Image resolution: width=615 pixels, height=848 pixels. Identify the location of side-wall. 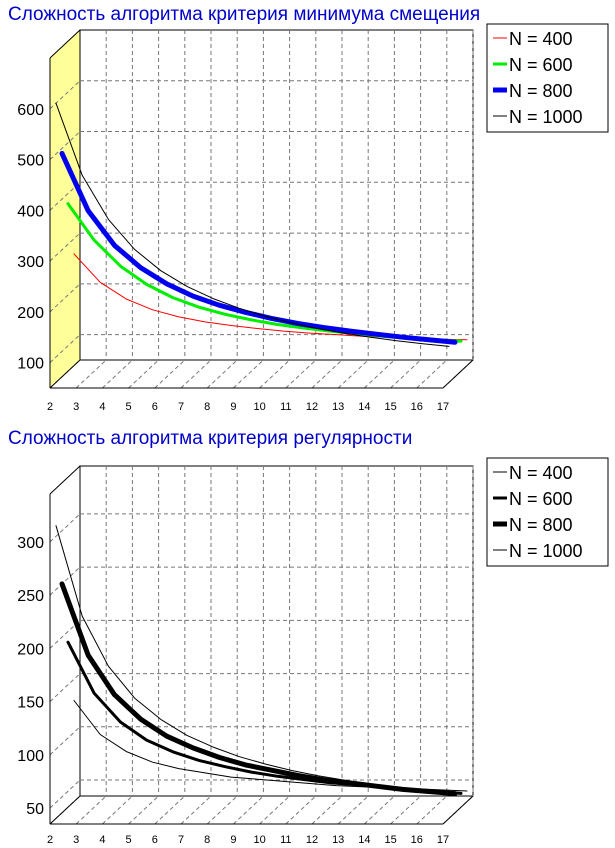
(65, 209).